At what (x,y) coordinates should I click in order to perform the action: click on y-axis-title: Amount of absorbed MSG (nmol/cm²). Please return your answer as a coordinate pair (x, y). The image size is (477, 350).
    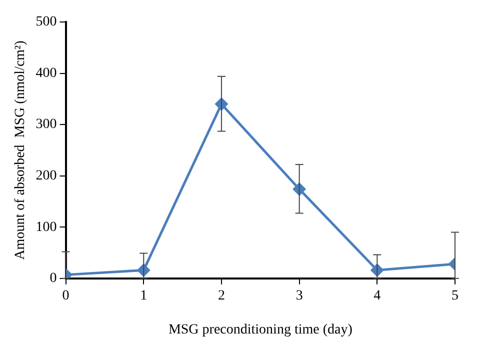
    Looking at the image, I should click on (20, 150).